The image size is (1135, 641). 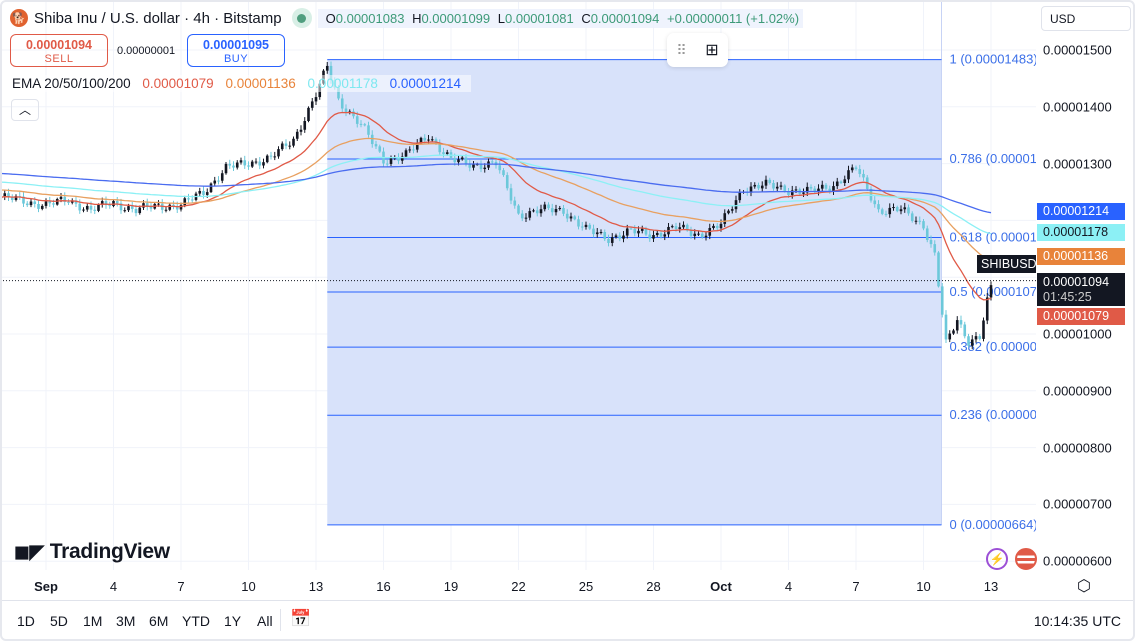 What do you see at coordinates (59, 621) in the screenshot?
I see `range-button-5d: 5D` at bounding box center [59, 621].